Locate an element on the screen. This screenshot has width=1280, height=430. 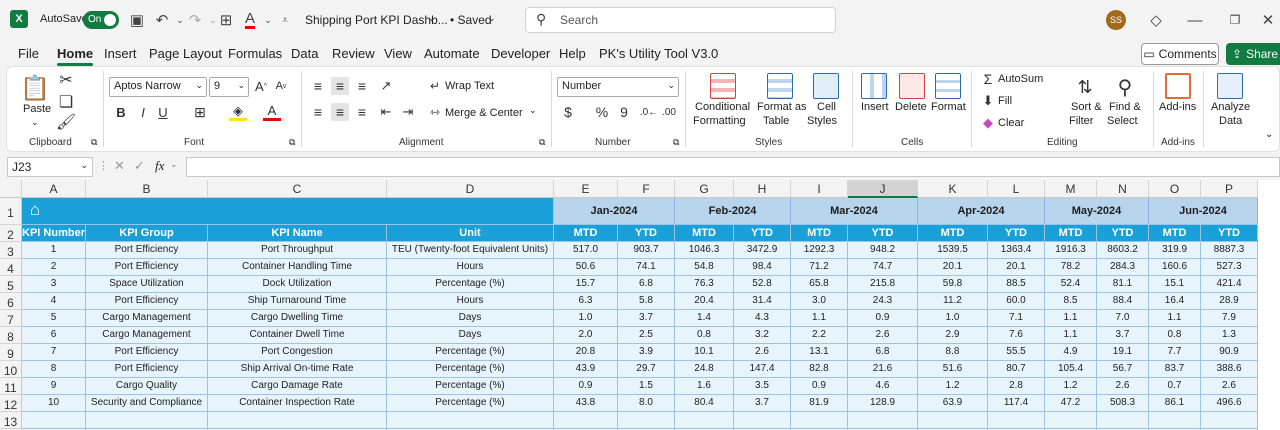
table-cell: 4 is located at coordinates (54, 301).